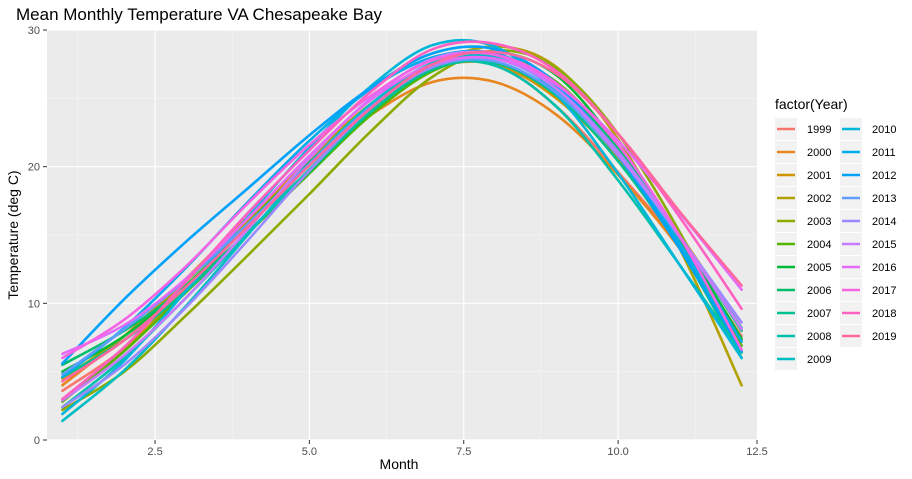  What do you see at coordinates (811, 104) in the screenshot?
I see `legend-title: factor(Year)` at bounding box center [811, 104].